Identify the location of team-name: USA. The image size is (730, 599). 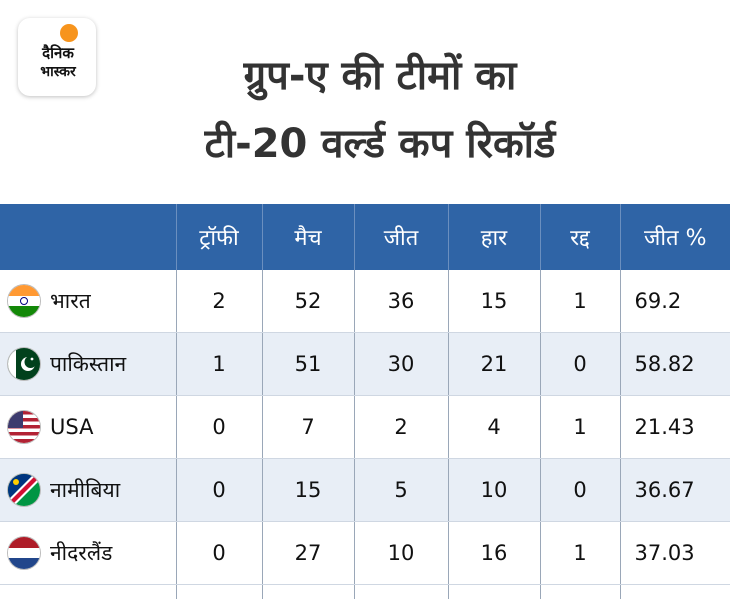
(71, 427).